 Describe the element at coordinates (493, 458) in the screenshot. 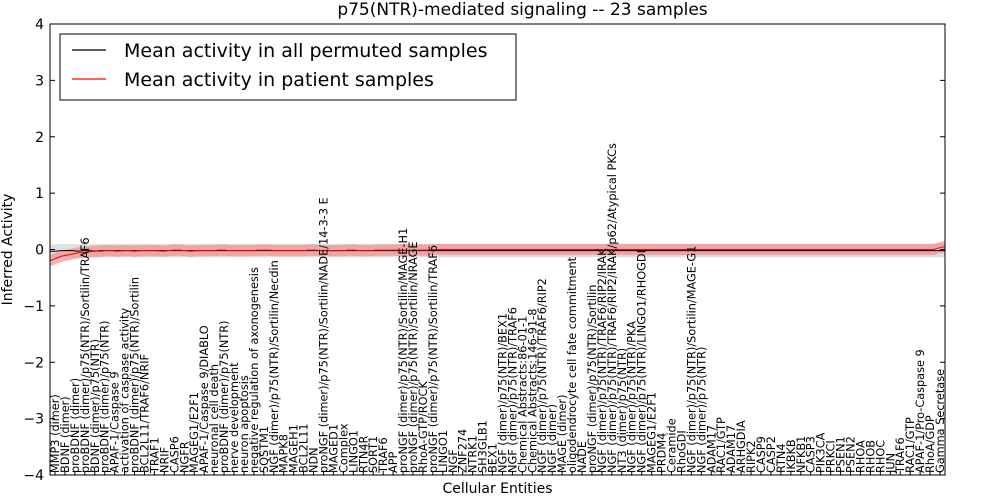

I see `x-tick-label: BEX1` at that location.